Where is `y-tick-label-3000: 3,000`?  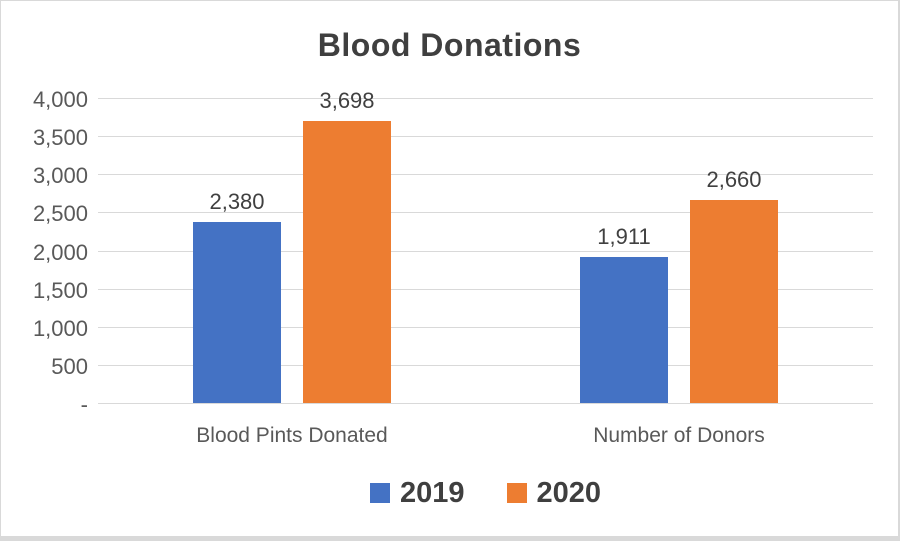
y-tick-label-3000: 3,000 is located at coordinates (60, 175).